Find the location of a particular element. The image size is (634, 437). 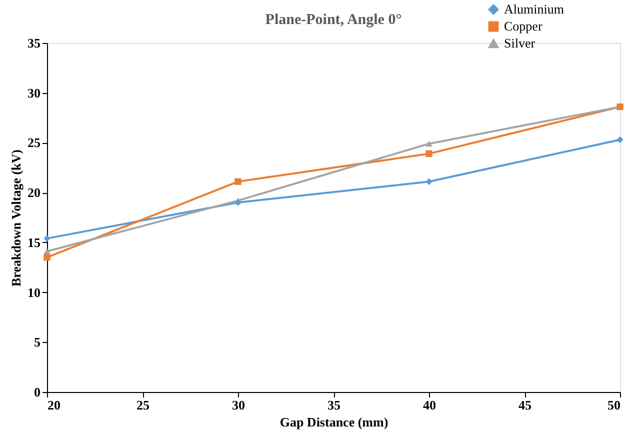

x-tick-label: 50 is located at coordinates (614, 405).